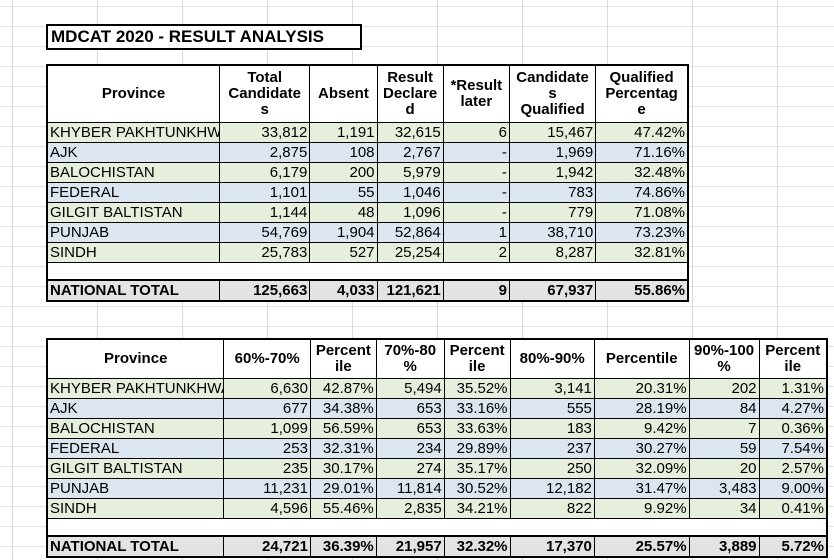  Describe the element at coordinates (410, 252) in the screenshot. I see `value-cell: 25,254` at that location.